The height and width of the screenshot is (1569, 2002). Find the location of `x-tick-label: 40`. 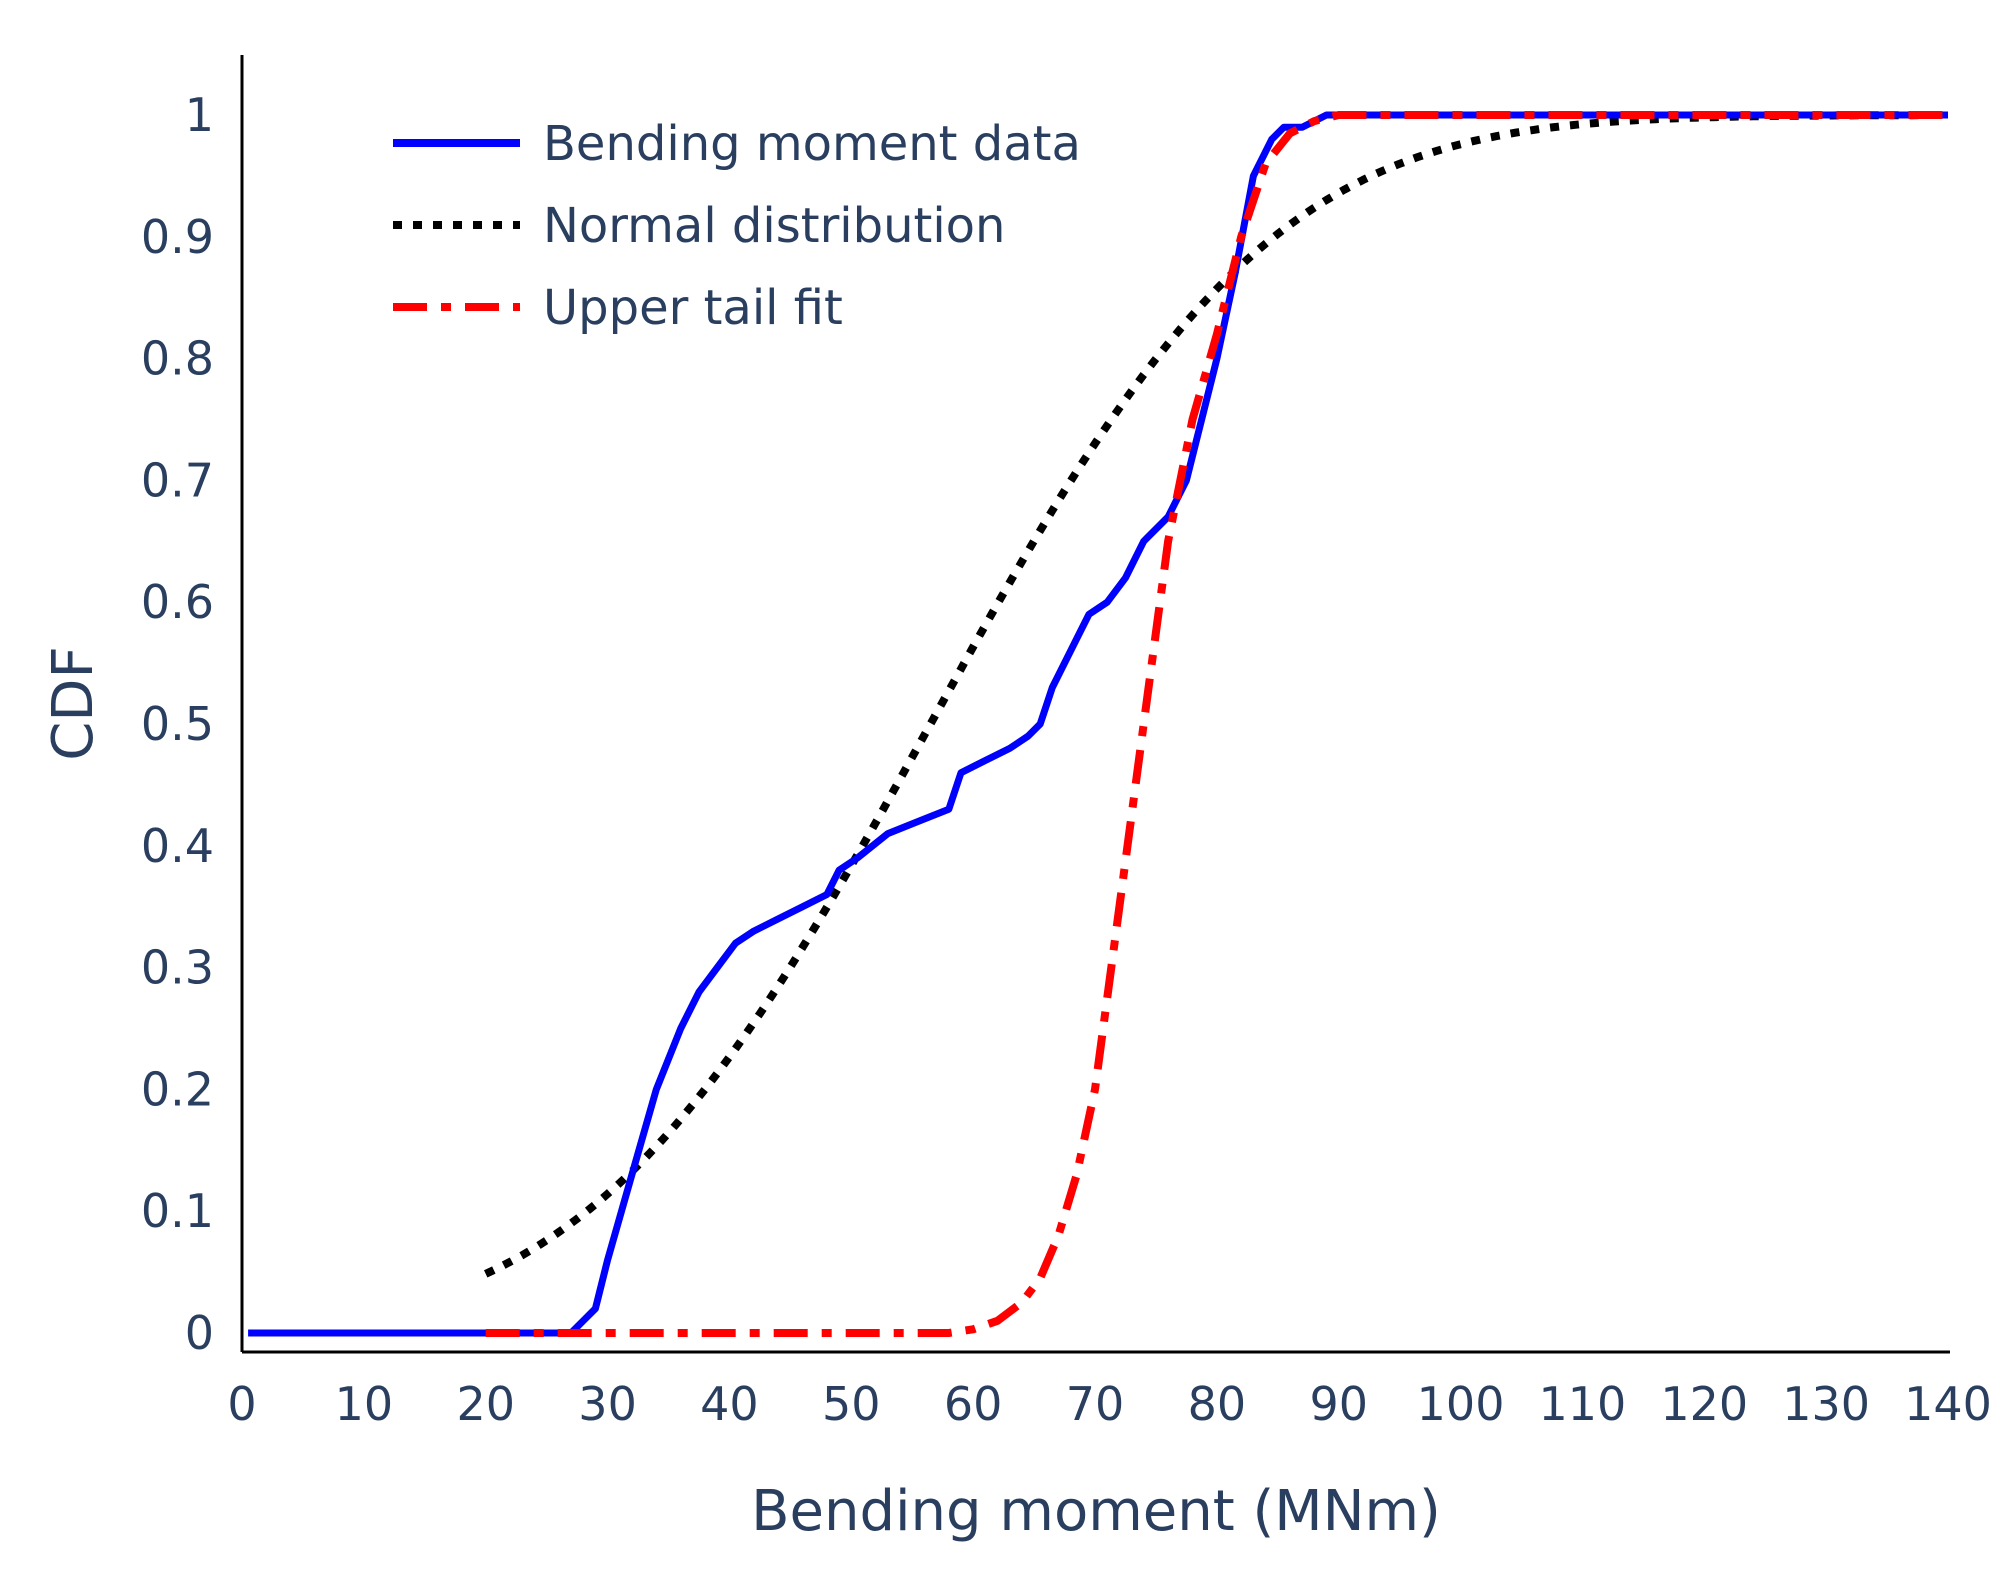

x-tick-label: 40 is located at coordinates (729, 1404).